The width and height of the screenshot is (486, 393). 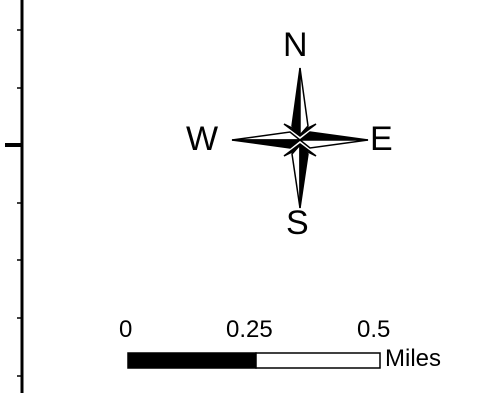 I want to click on compass-east-label: E, so click(x=381, y=139).